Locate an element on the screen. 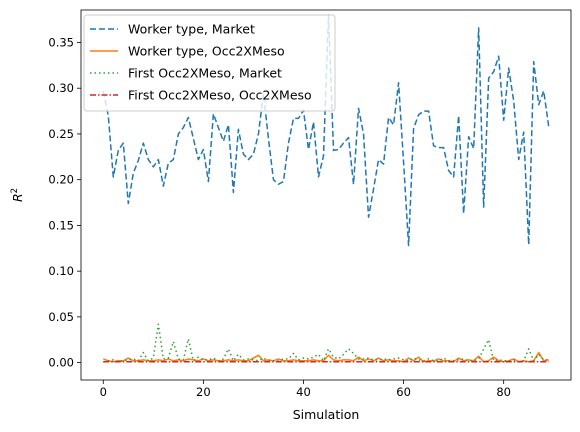  y-axis-label-superscript: 2 is located at coordinates (15, 190).